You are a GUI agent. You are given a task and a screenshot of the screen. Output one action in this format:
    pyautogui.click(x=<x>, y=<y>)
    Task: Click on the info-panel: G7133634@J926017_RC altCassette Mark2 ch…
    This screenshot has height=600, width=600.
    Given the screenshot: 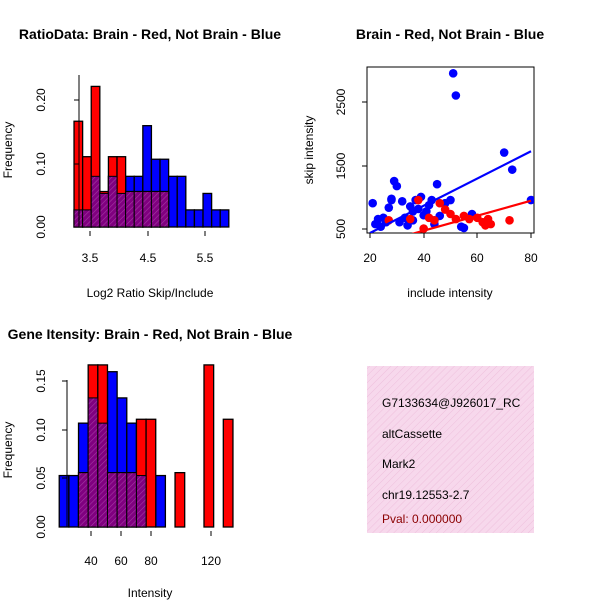 What is the action you would take?
    pyautogui.click(x=450, y=449)
    